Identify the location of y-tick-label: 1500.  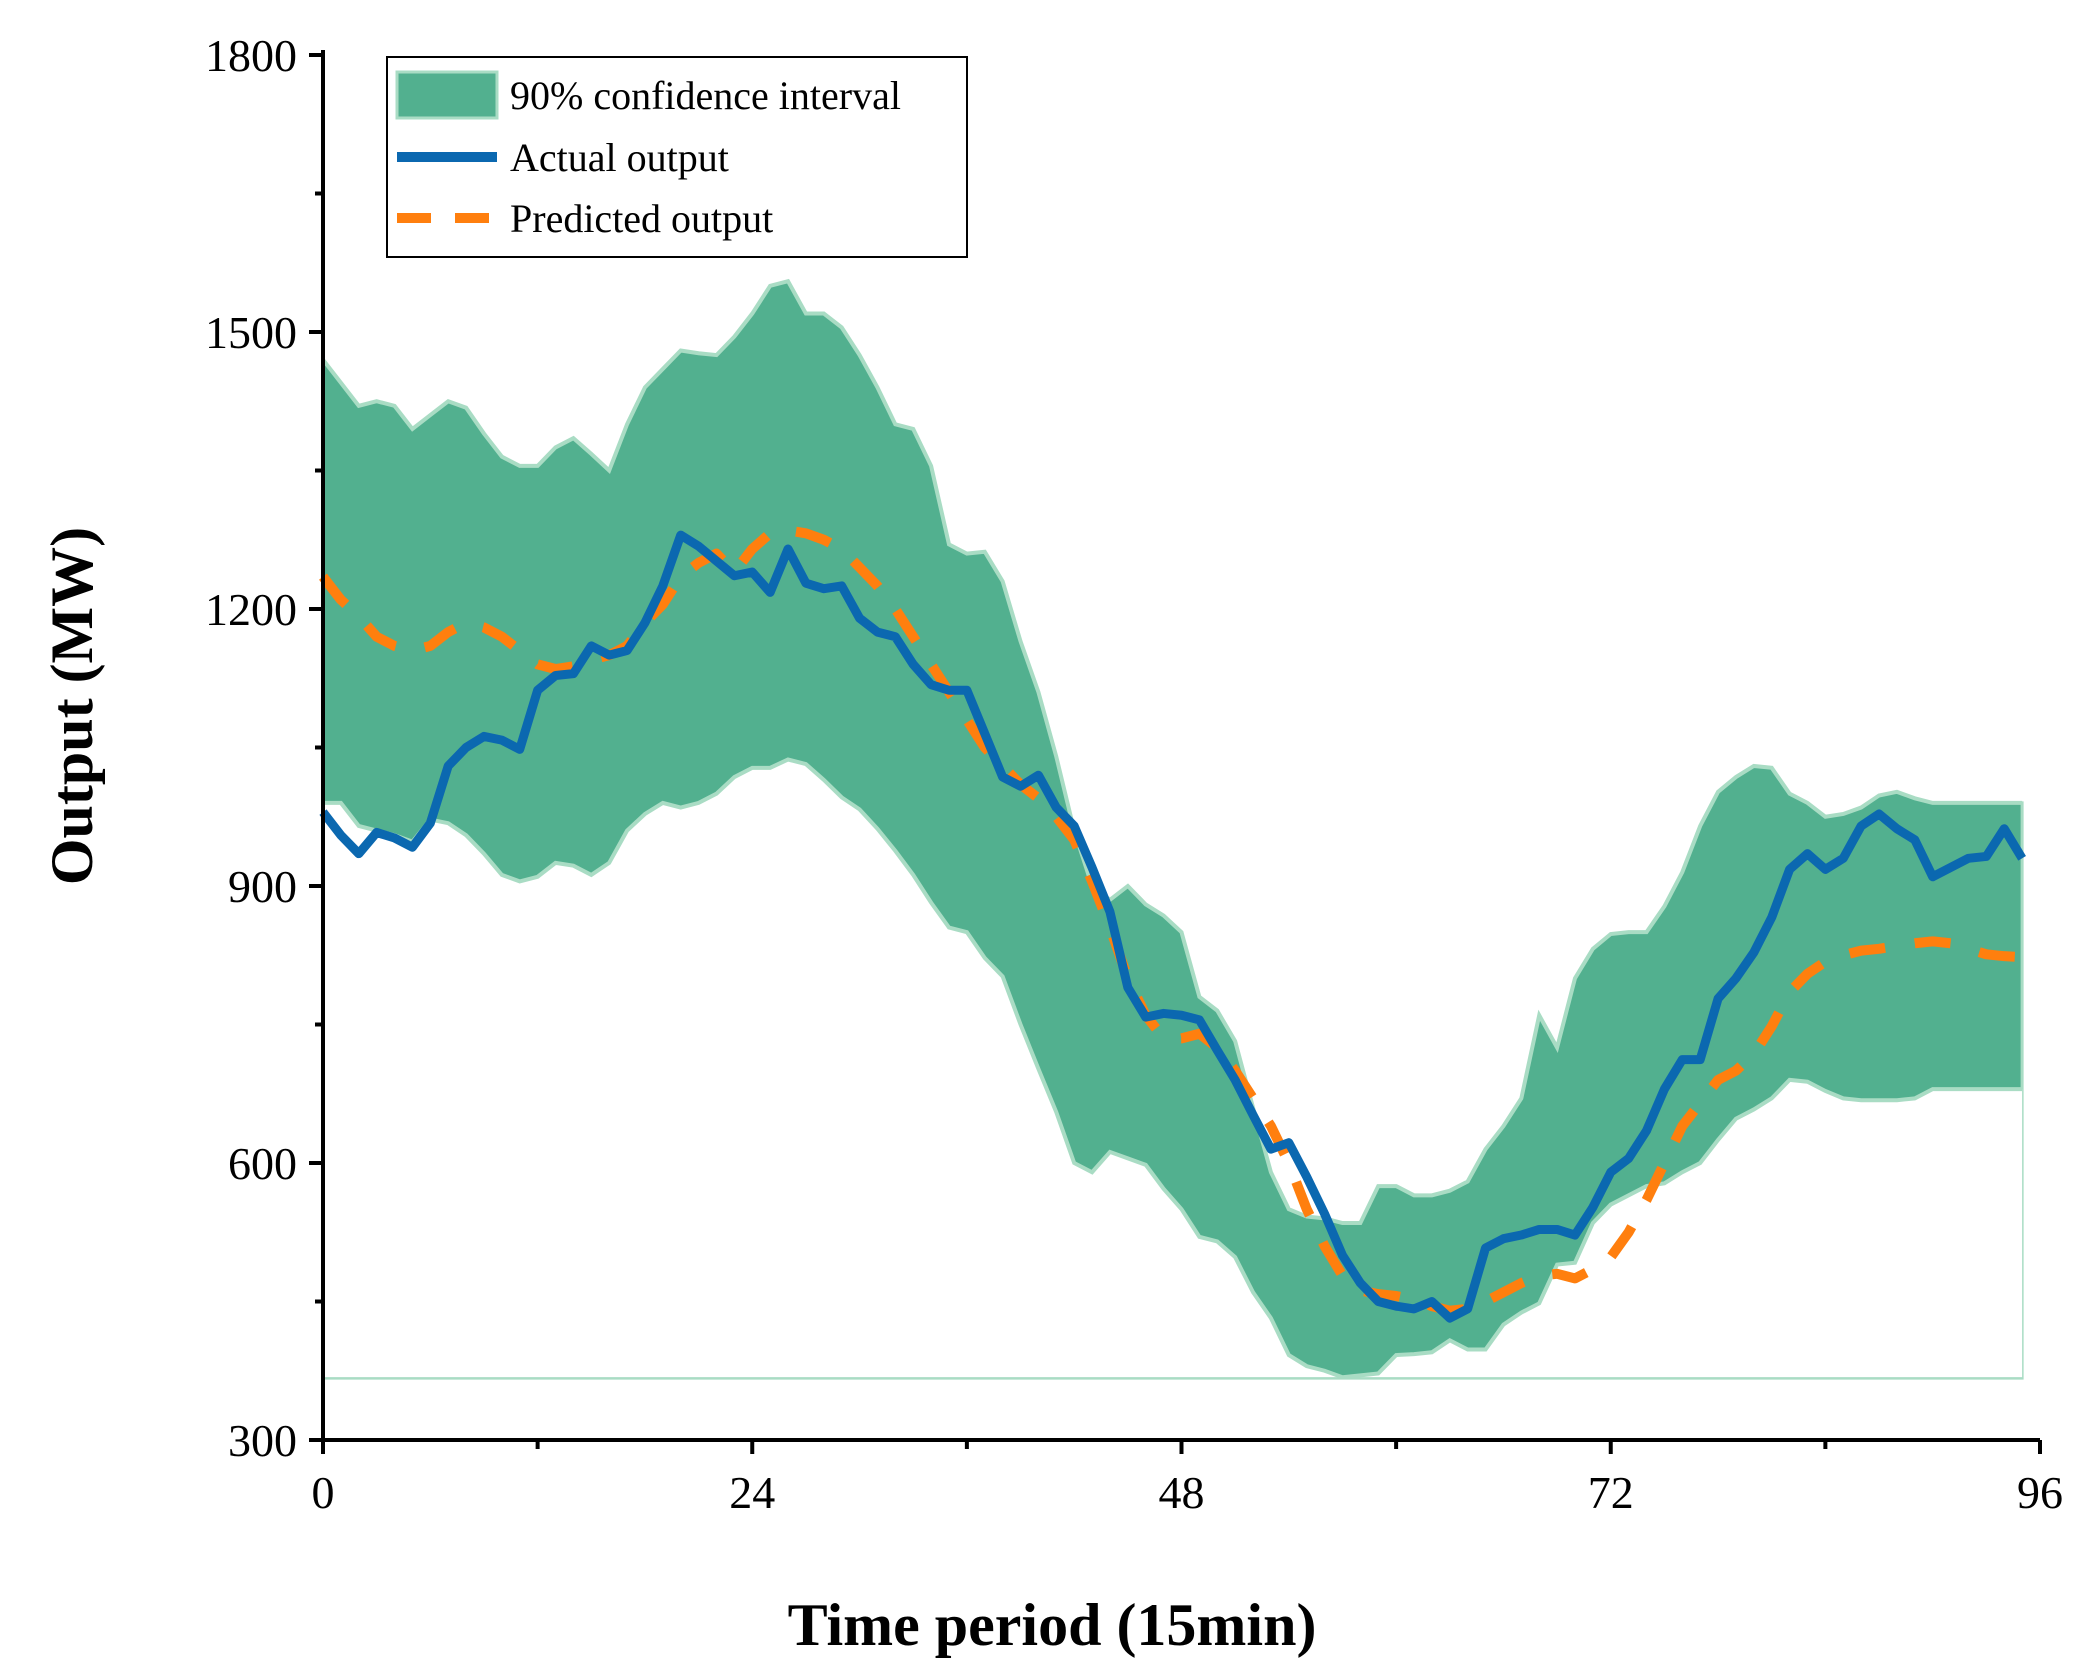
(251, 332).